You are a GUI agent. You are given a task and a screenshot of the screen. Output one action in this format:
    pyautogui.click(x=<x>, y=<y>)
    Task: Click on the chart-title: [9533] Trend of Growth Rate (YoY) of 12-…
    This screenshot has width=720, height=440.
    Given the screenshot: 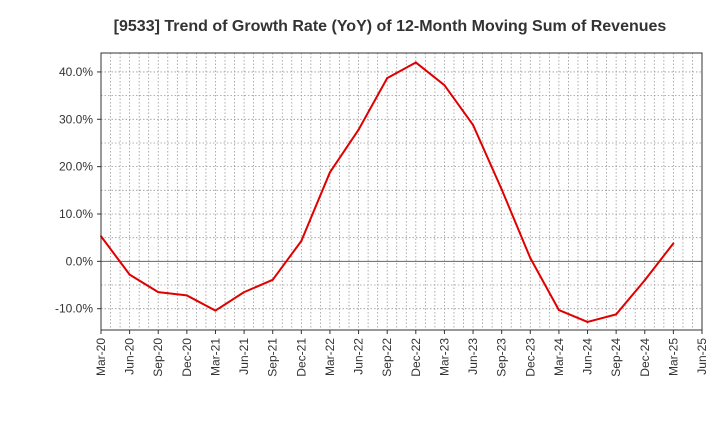 What is the action you would take?
    pyautogui.click(x=390, y=26)
    